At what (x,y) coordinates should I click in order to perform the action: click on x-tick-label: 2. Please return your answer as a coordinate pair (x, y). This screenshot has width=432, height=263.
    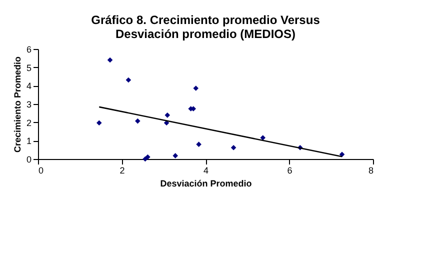
    Looking at the image, I should click on (122, 171).